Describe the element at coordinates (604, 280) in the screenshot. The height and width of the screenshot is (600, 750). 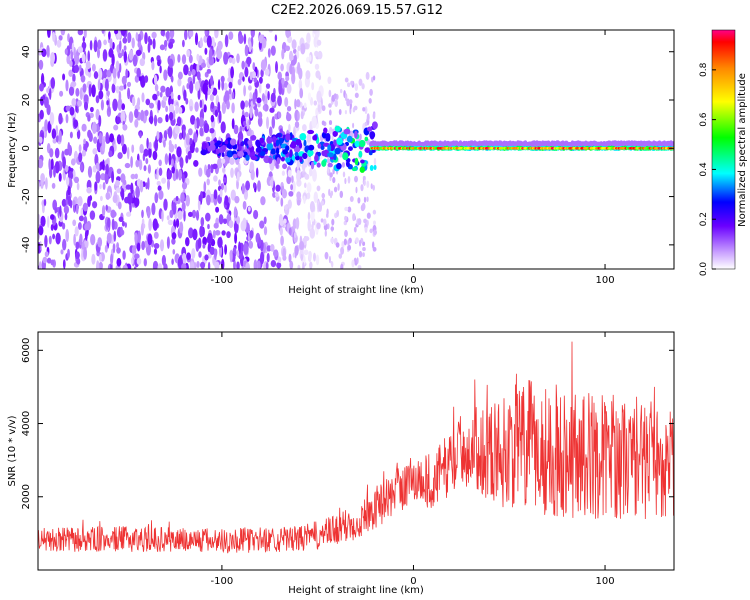
I see `x-tick-label: 100` at that location.